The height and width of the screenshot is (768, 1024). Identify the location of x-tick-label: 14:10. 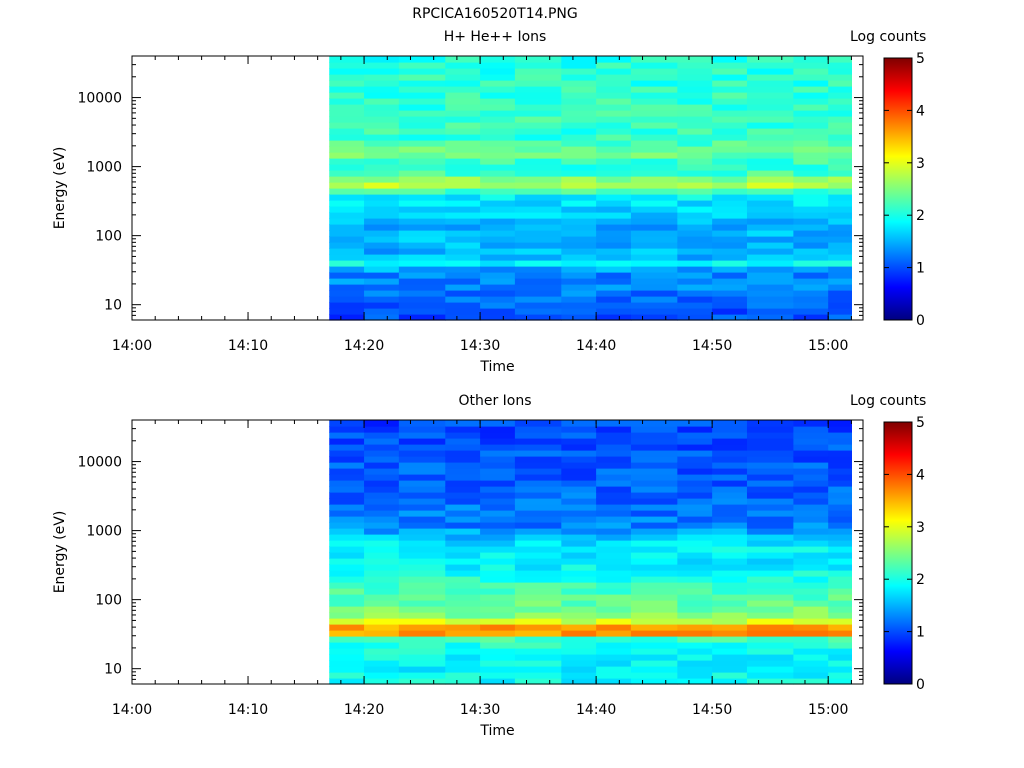
(248, 710).